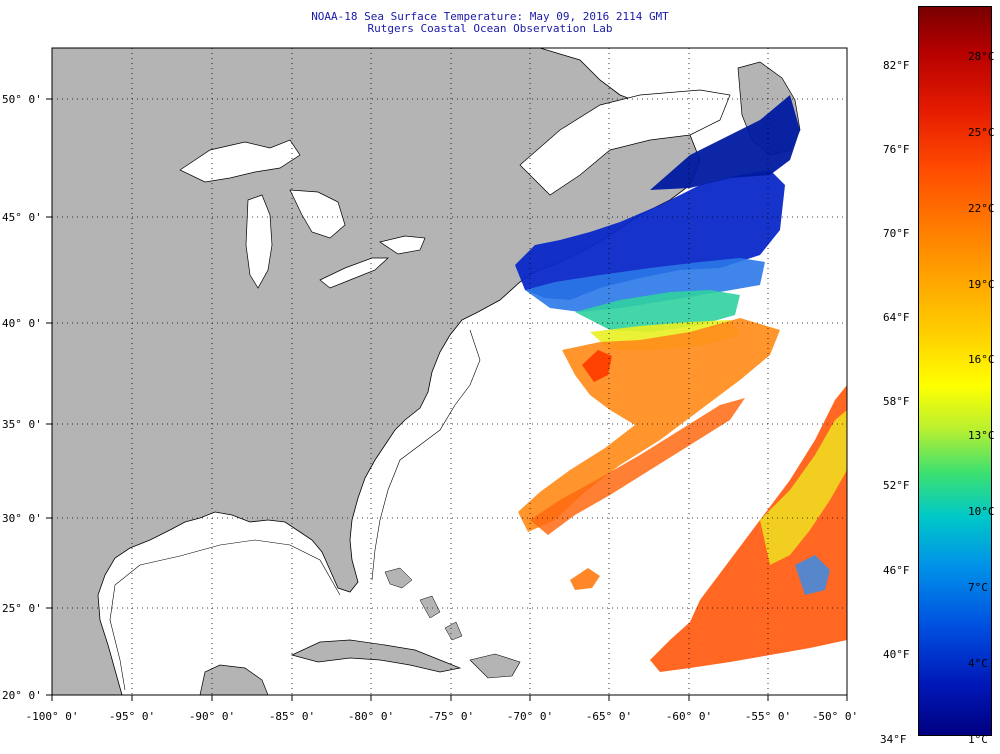 The width and height of the screenshot is (1000, 754). I want to click on colorbar-label-c: 28°C, so click(981, 56).